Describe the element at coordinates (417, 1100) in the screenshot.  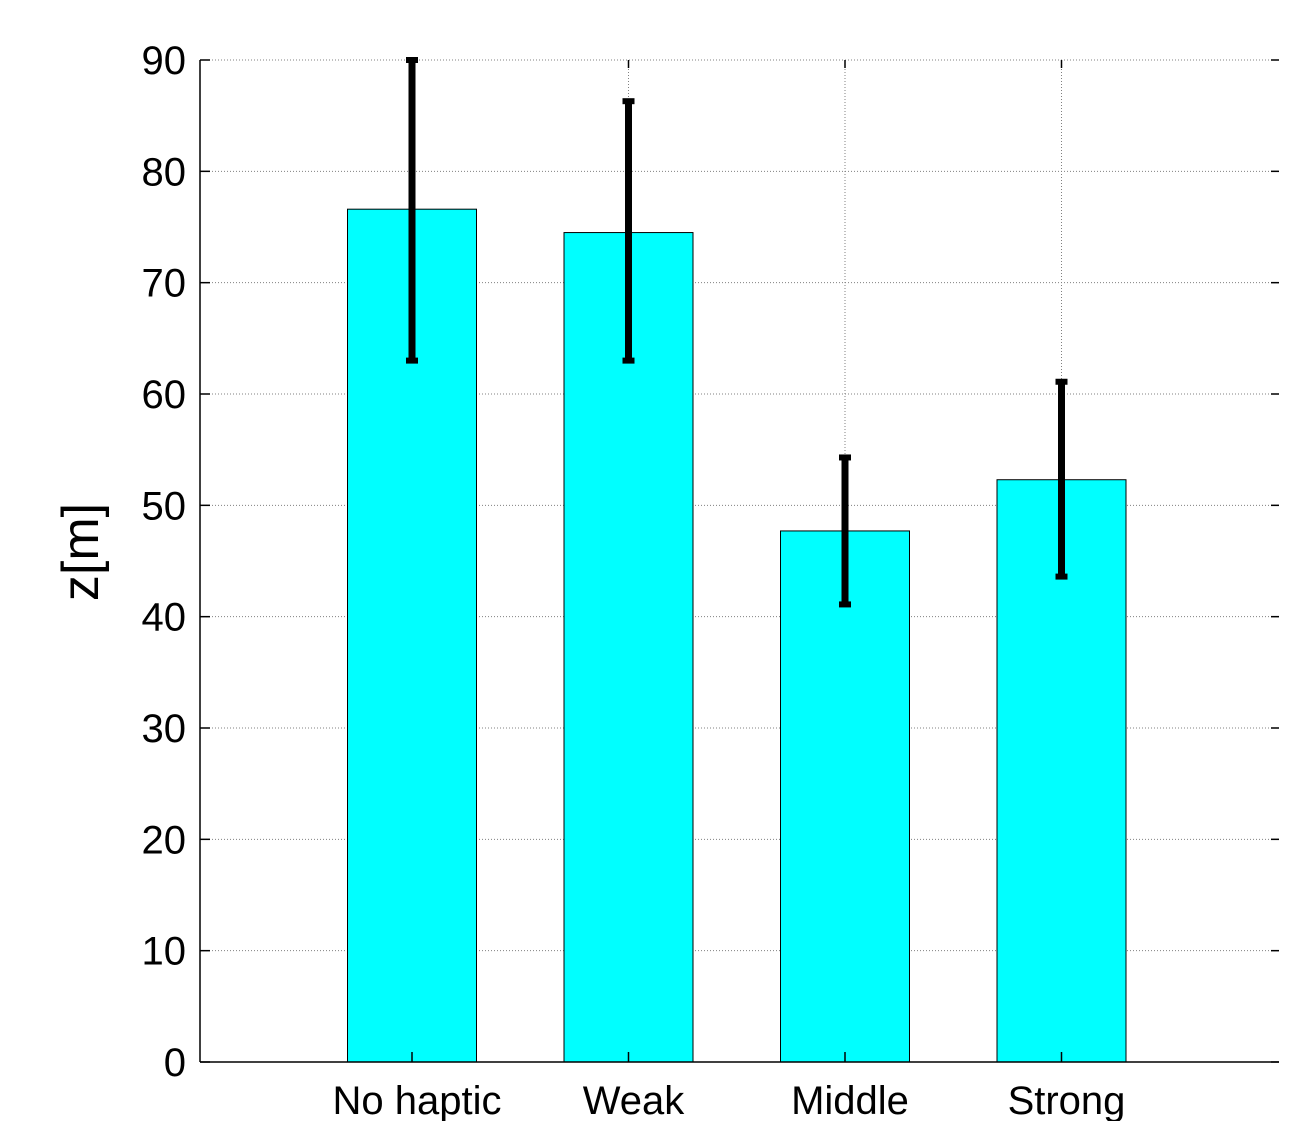
I see `x-tick-label: No haptic` at that location.